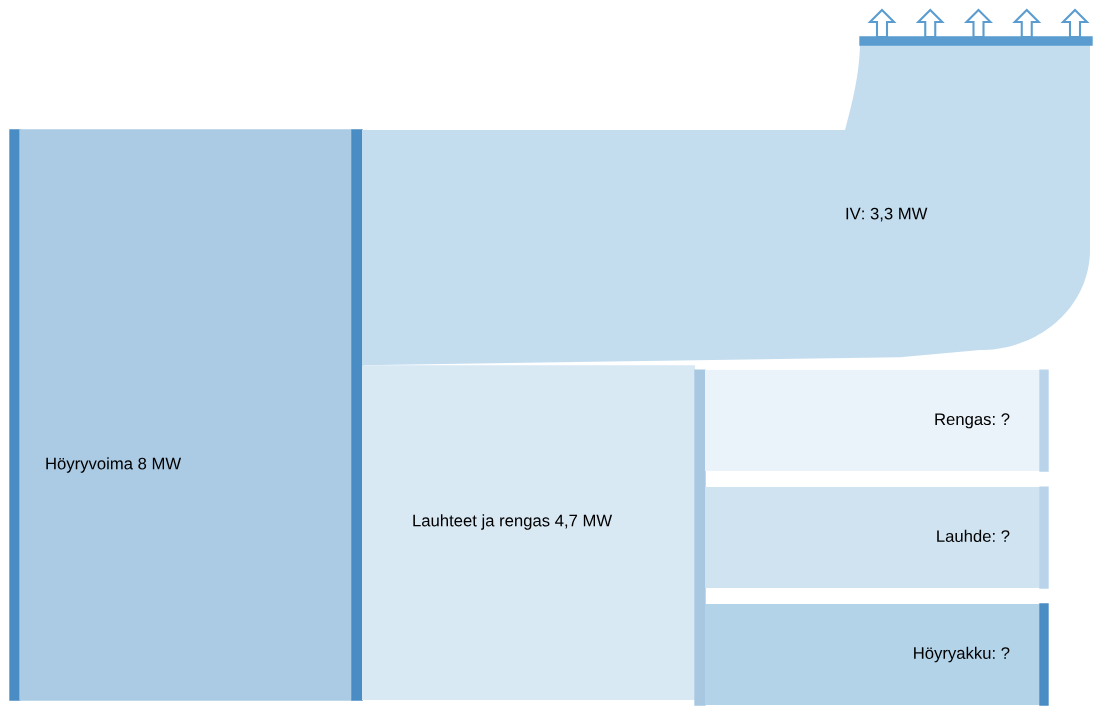 Image resolution: width=1094 pixels, height=727 pixels. I want to click on text: Rengas: ?, so click(972, 421).